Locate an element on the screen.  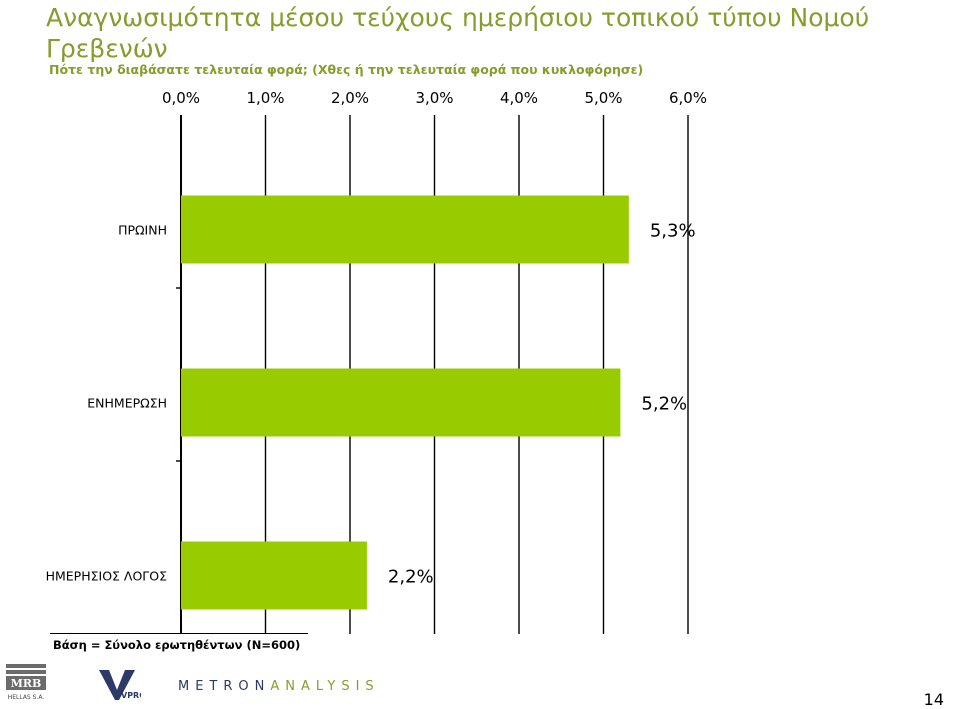
svg-text: MRB is located at coordinates (26, 683).